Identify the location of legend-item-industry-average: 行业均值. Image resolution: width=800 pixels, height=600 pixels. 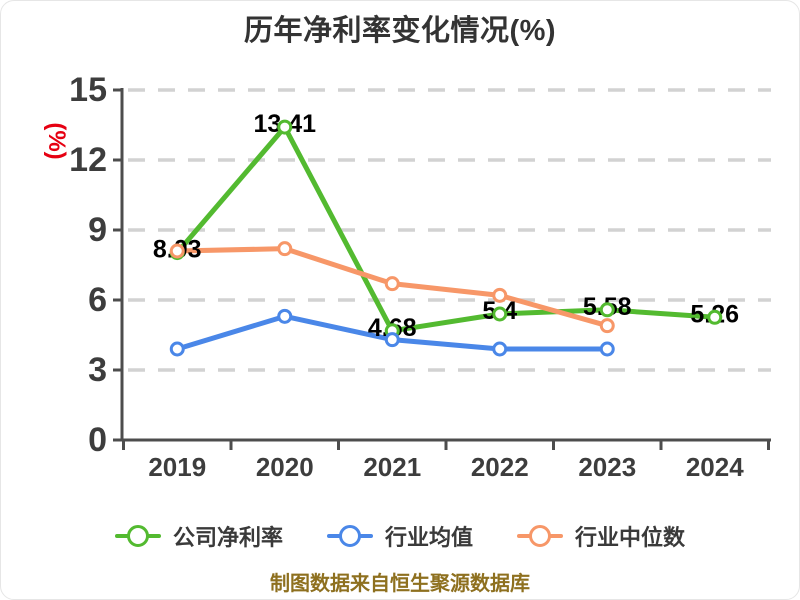
(399, 536).